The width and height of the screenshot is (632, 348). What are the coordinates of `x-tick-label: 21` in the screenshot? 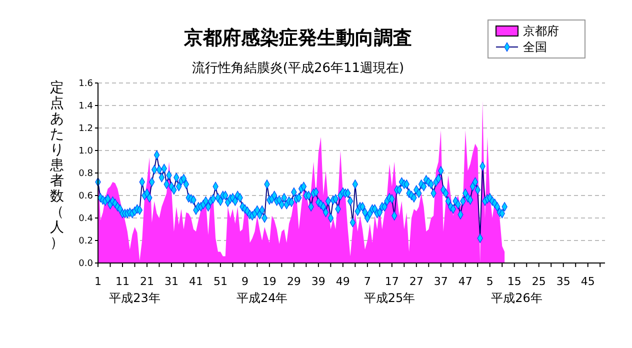 It's located at (147, 281).